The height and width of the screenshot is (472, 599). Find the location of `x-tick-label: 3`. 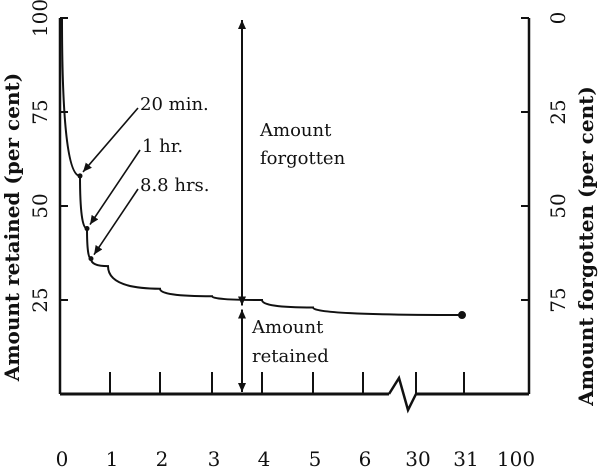

x-tick-label: 3 is located at coordinates (214, 459).